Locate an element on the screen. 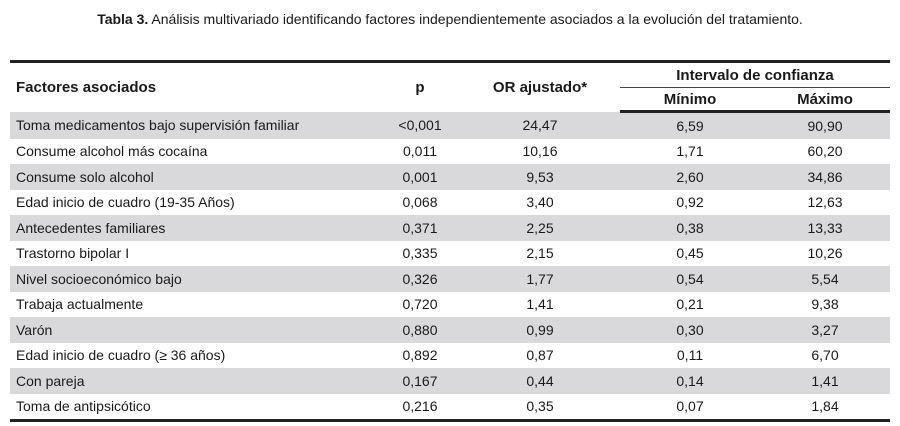 Image resolution: width=900 pixels, height=426 pixels. table-row: Trabaja actualmente 0,720 1,41 0,21 9,38 is located at coordinates (450, 305).